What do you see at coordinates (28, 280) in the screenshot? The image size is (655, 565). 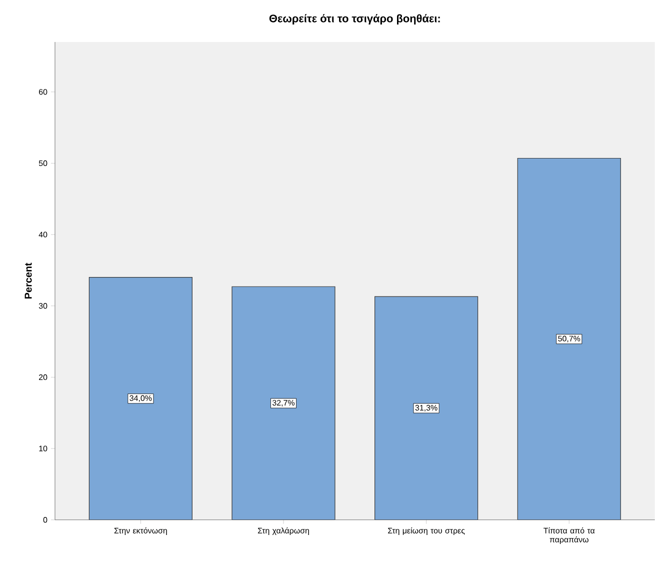 I see `y-axis-title: Percent` at bounding box center [28, 280].